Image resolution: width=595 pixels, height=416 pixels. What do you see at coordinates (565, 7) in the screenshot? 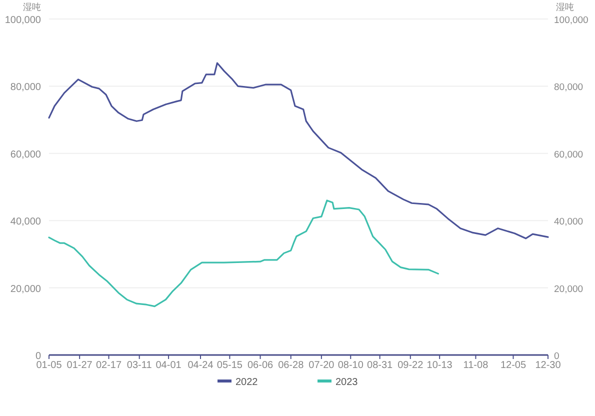
I see `y2-axis-title: 湿吨` at bounding box center [565, 7].